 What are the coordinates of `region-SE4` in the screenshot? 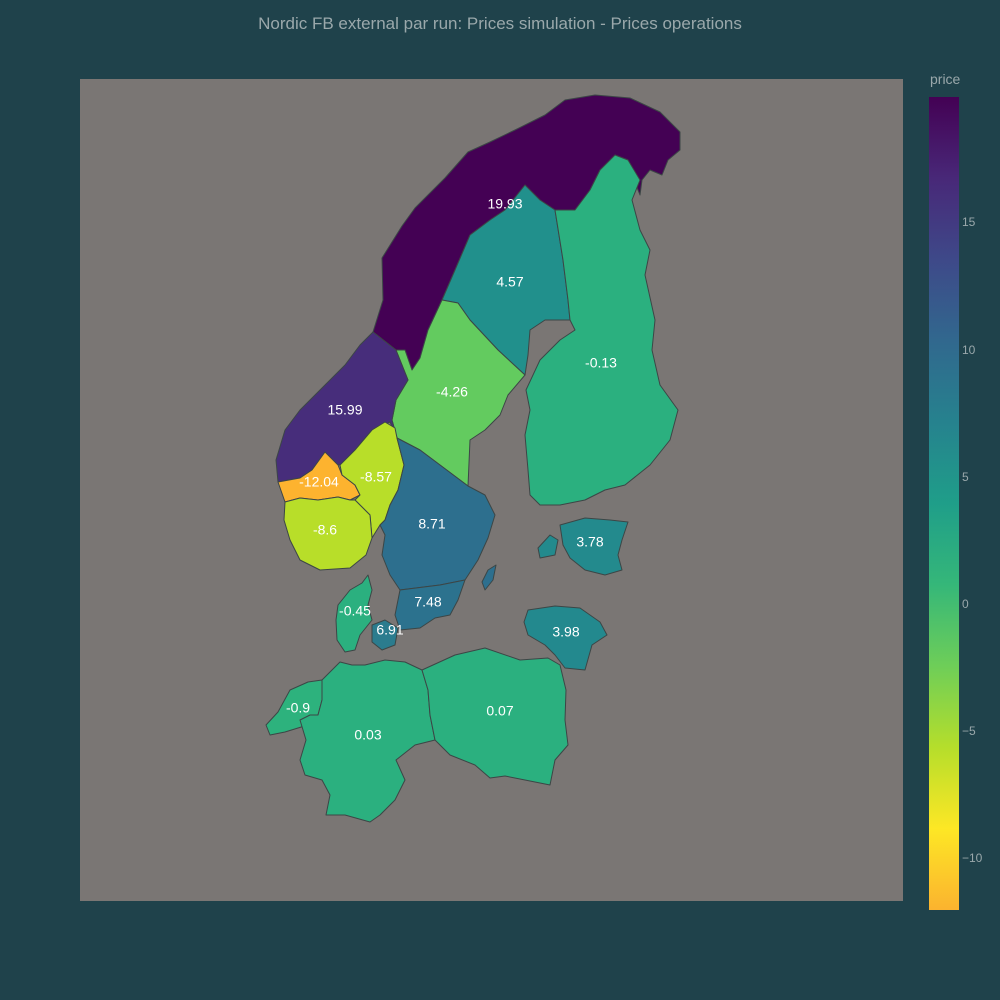 It's located at (430, 605).